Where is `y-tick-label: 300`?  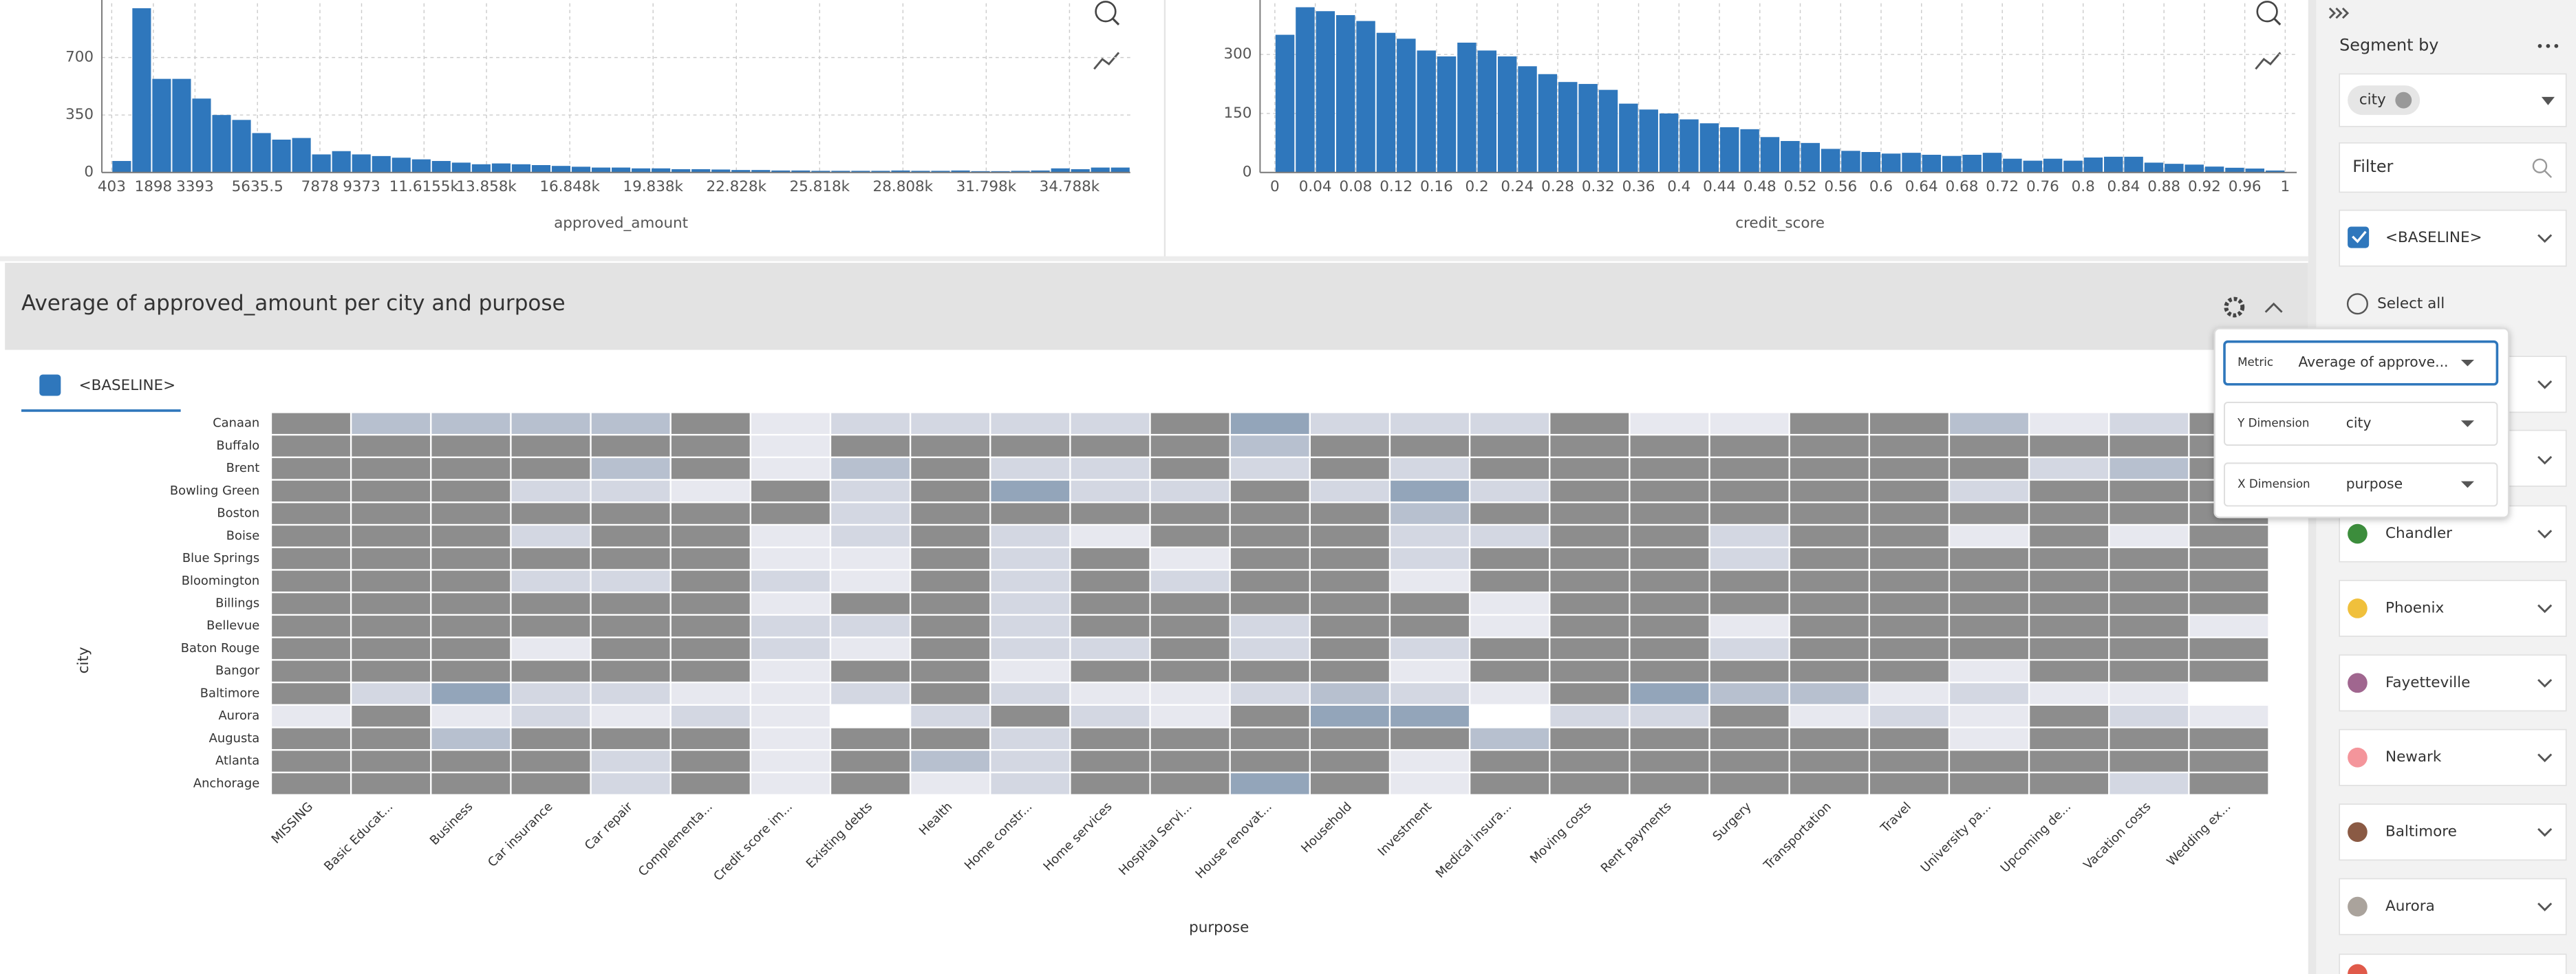 y-tick-label: 300 is located at coordinates (1237, 54).